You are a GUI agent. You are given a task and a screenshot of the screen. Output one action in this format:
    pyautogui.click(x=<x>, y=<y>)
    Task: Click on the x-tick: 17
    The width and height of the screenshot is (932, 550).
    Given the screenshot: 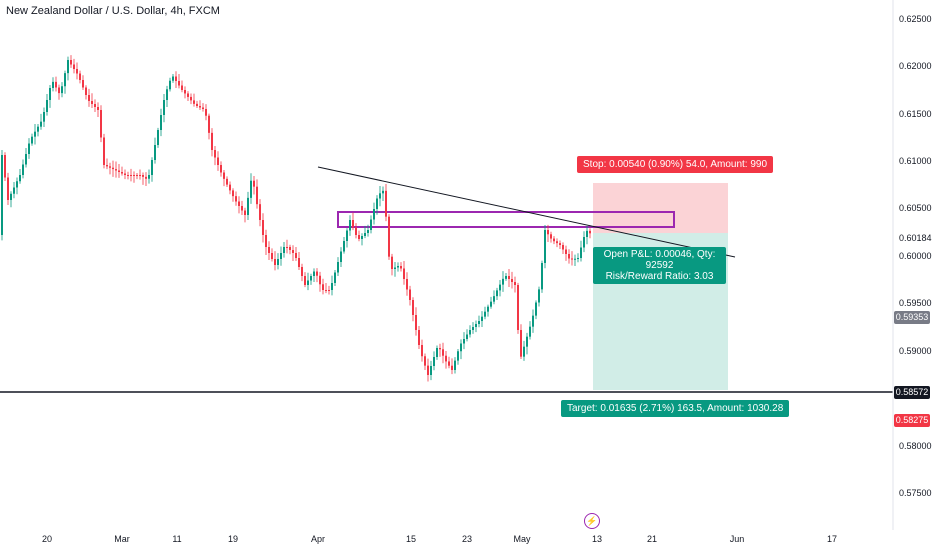 What is the action you would take?
    pyautogui.click(x=832, y=539)
    